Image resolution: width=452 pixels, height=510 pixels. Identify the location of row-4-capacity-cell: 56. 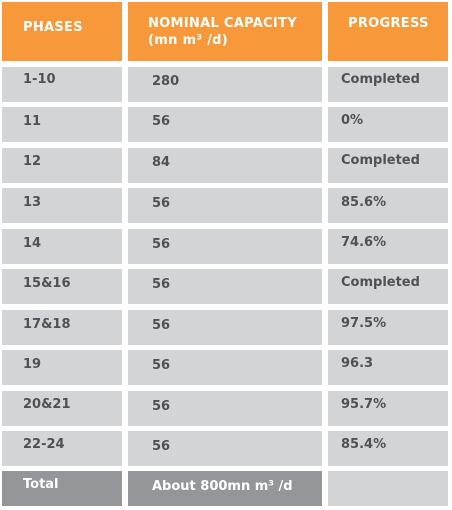
(225, 205).